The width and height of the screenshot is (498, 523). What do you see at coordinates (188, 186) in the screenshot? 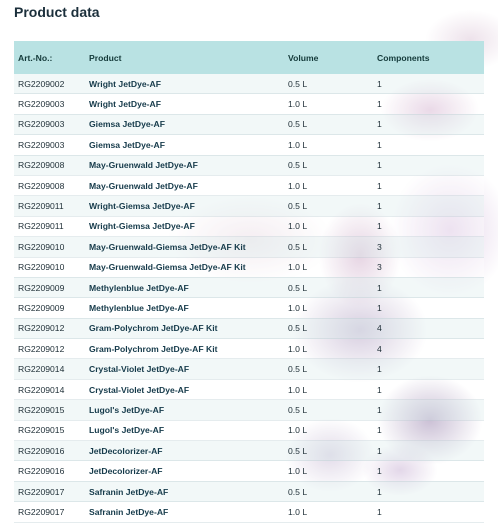
I see `cell-product: May-Gruenwald JetDye-AF` at bounding box center [188, 186].